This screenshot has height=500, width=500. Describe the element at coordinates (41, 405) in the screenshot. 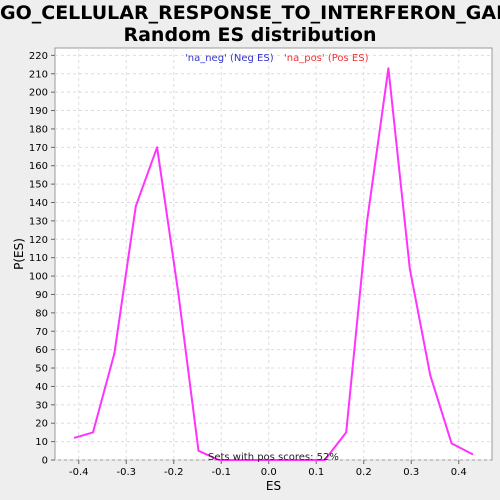

I see `y-tick-label: 30` at that location.